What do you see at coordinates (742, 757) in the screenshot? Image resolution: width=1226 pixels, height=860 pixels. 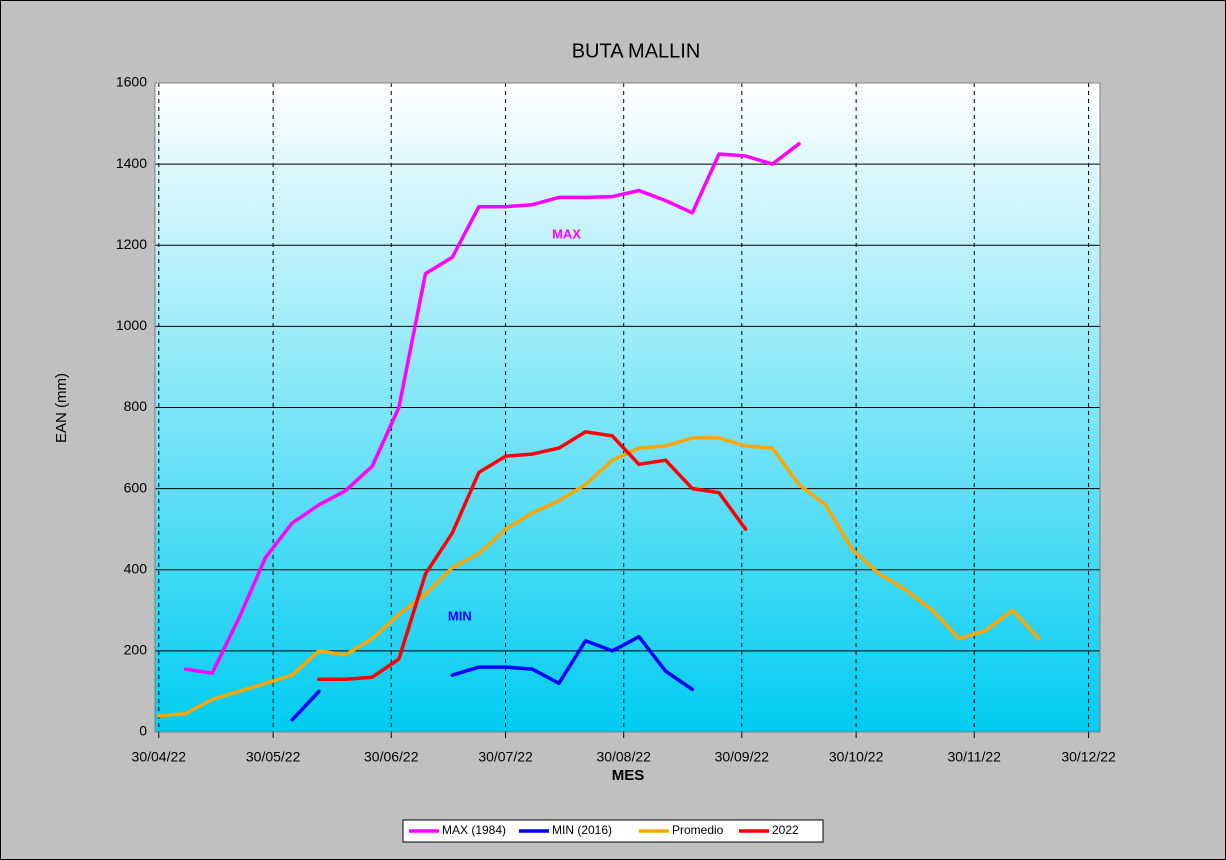 I see `x-tick-label: 30/09/22` at bounding box center [742, 757].